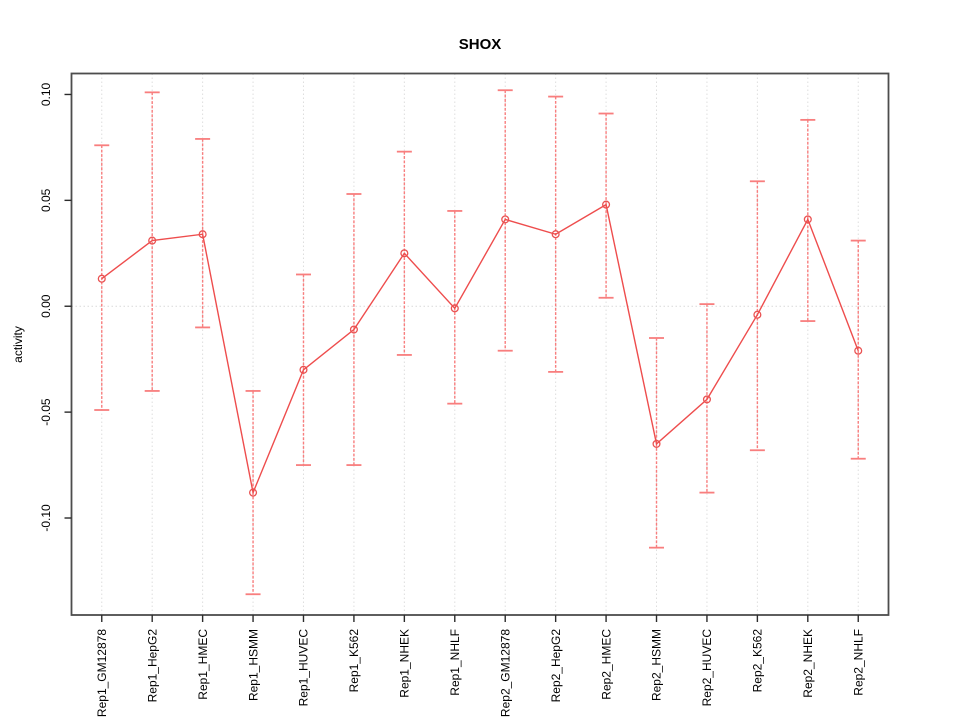 The height and width of the screenshot is (720, 960). I want to click on x-tick-label: Rep2_HepG2, so click(556, 666).